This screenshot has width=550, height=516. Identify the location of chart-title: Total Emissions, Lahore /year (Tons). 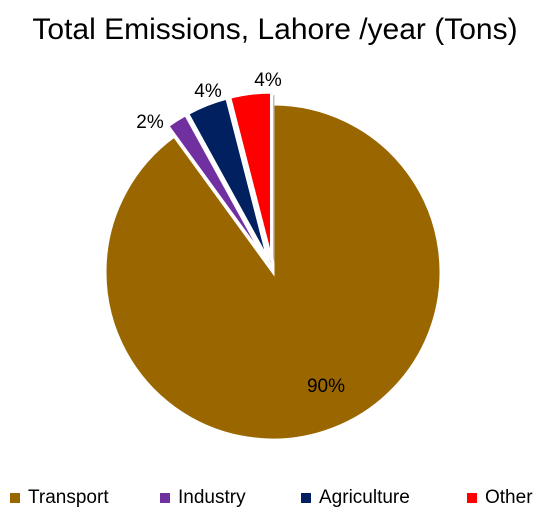
(275, 29).